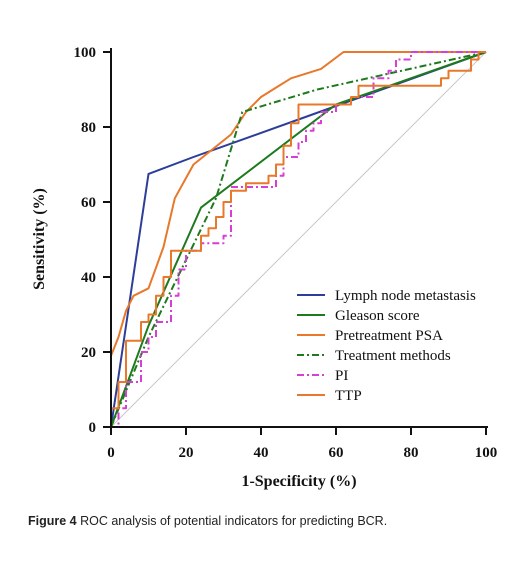  What do you see at coordinates (88, 278) in the screenshot?
I see `y-tick-label: 40` at bounding box center [88, 278].